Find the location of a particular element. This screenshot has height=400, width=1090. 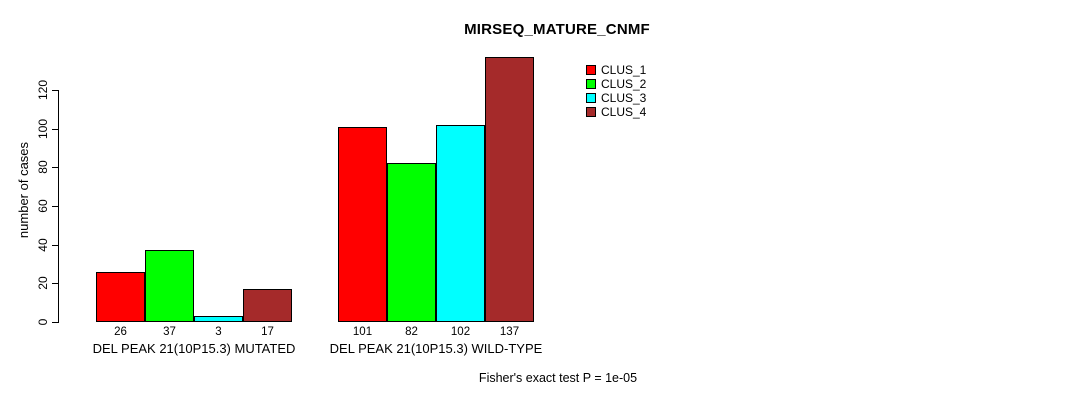

y-tick-label: 100 is located at coordinates (43, 129).